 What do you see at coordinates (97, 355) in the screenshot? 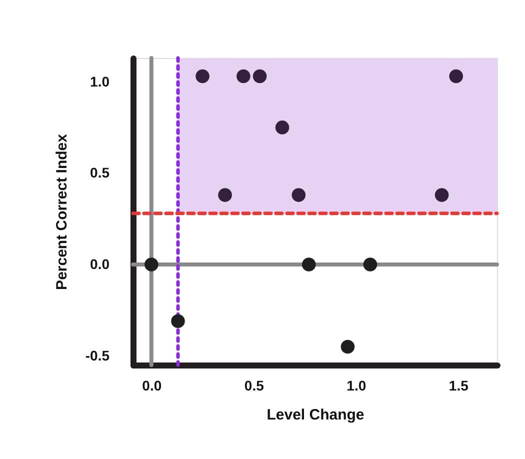
I see `y-tick-label: -0.5` at bounding box center [97, 355].